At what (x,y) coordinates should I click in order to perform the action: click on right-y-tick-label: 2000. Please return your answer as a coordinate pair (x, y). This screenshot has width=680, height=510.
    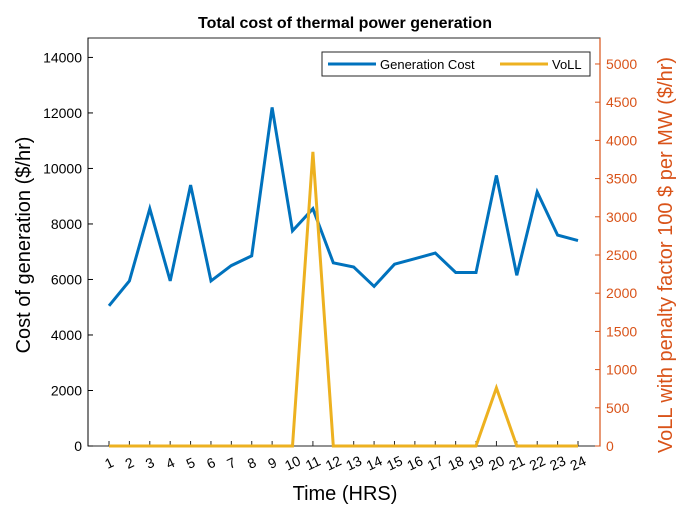
    Looking at the image, I should click on (621, 293).